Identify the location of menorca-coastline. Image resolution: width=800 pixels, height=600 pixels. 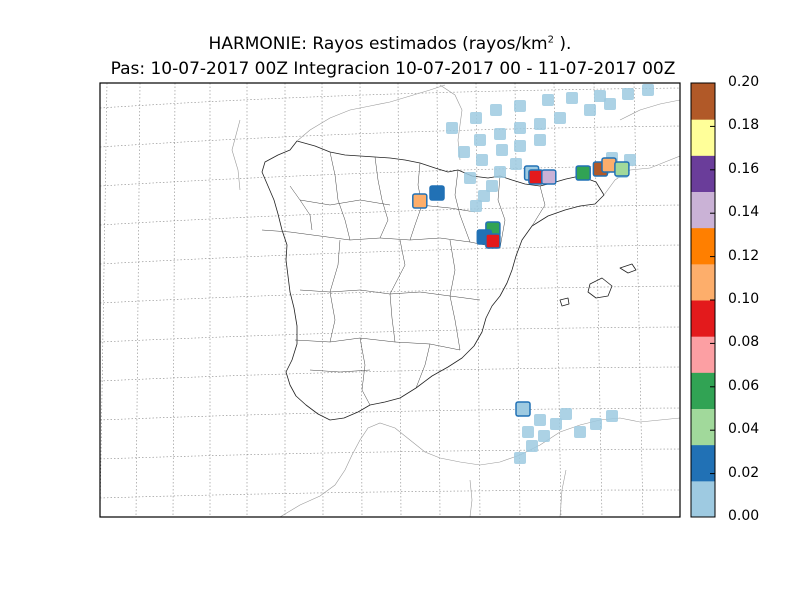
(628, 268).